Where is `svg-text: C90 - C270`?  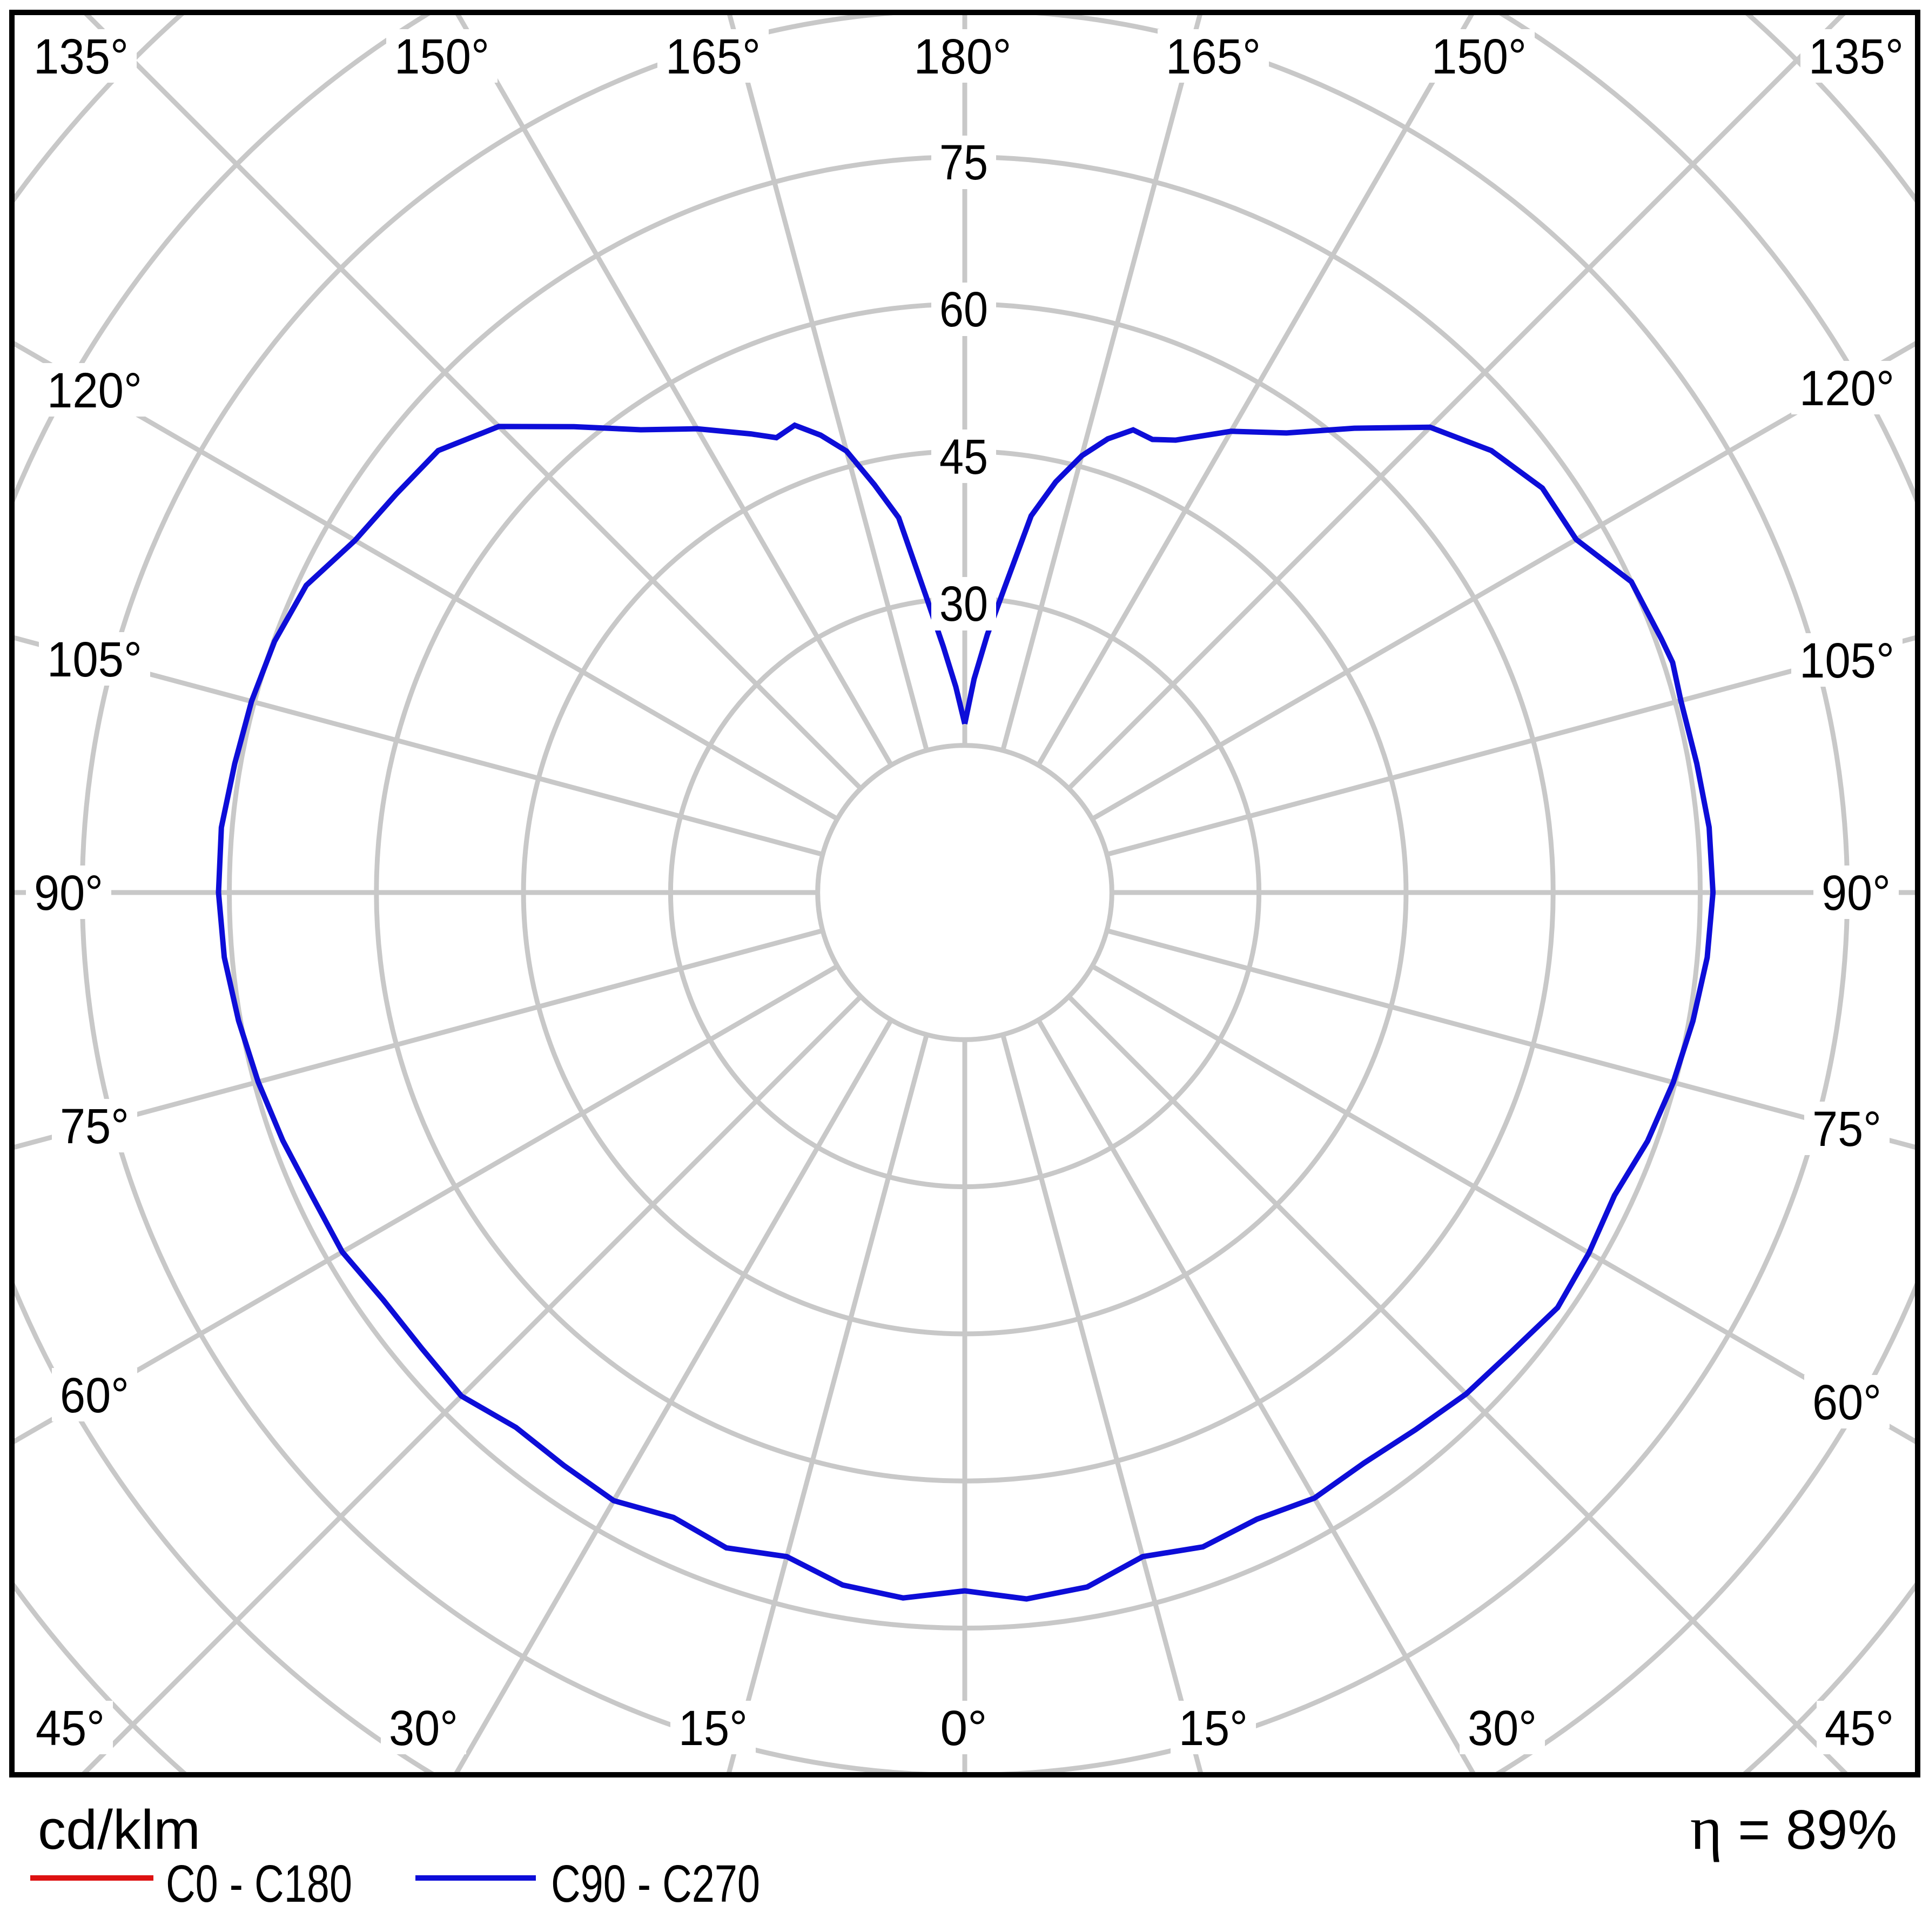 svg-text: C90 - C270 is located at coordinates (656, 1884).